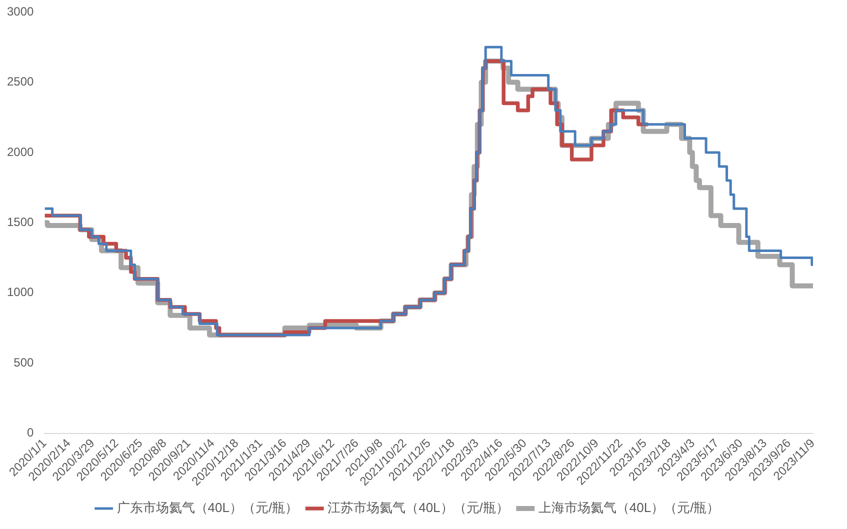  What do you see at coordinates (20, 292) in the screenshot?
I see `y-tick-label: 1000` at bounding box center [20, 292].